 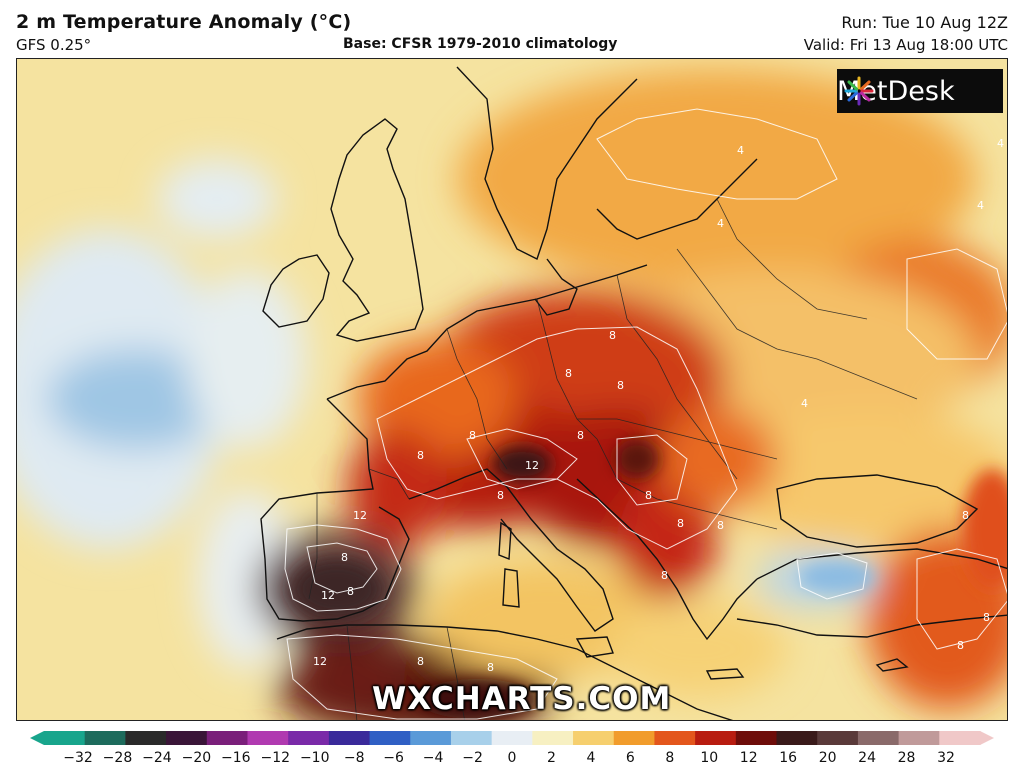 What do you see at coordinates (924, 22) in the screenshot?
I see `run-time: Run: Tue 10 Aug 12Z` at bounding box center [924, 22].